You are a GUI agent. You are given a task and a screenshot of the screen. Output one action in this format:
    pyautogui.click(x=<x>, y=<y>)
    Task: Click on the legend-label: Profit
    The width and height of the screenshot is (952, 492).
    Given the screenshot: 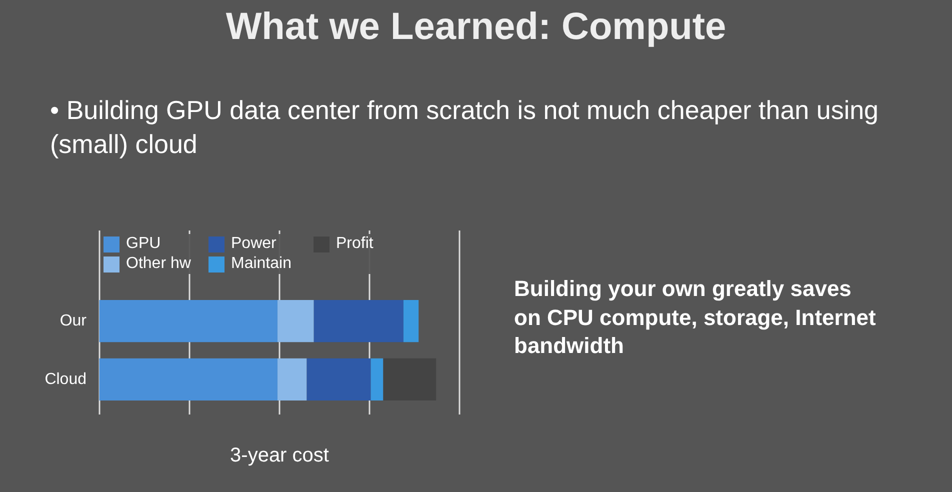 What is the action you would take?
    pyautogui.click(x=355, y=244)
    